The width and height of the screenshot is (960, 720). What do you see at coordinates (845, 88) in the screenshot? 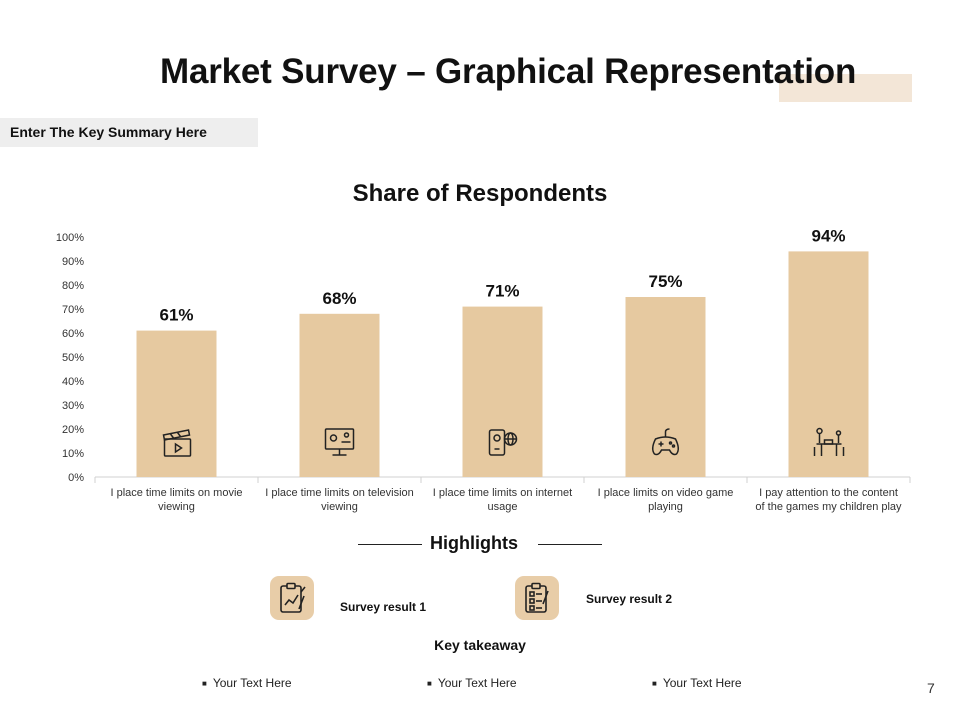
I see `title-accent-bar` at bounding box center [845, 88].